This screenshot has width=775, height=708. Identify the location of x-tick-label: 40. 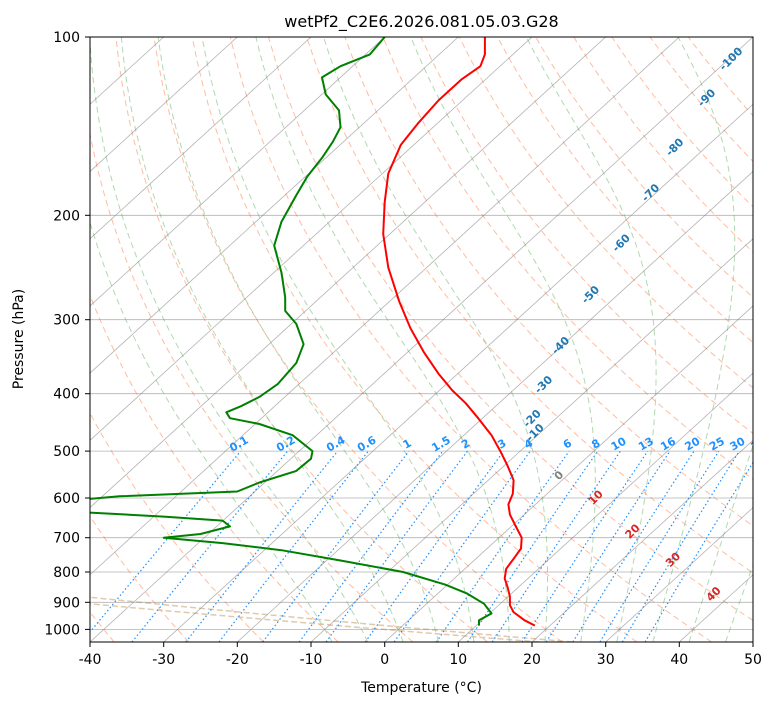
(679, 660).